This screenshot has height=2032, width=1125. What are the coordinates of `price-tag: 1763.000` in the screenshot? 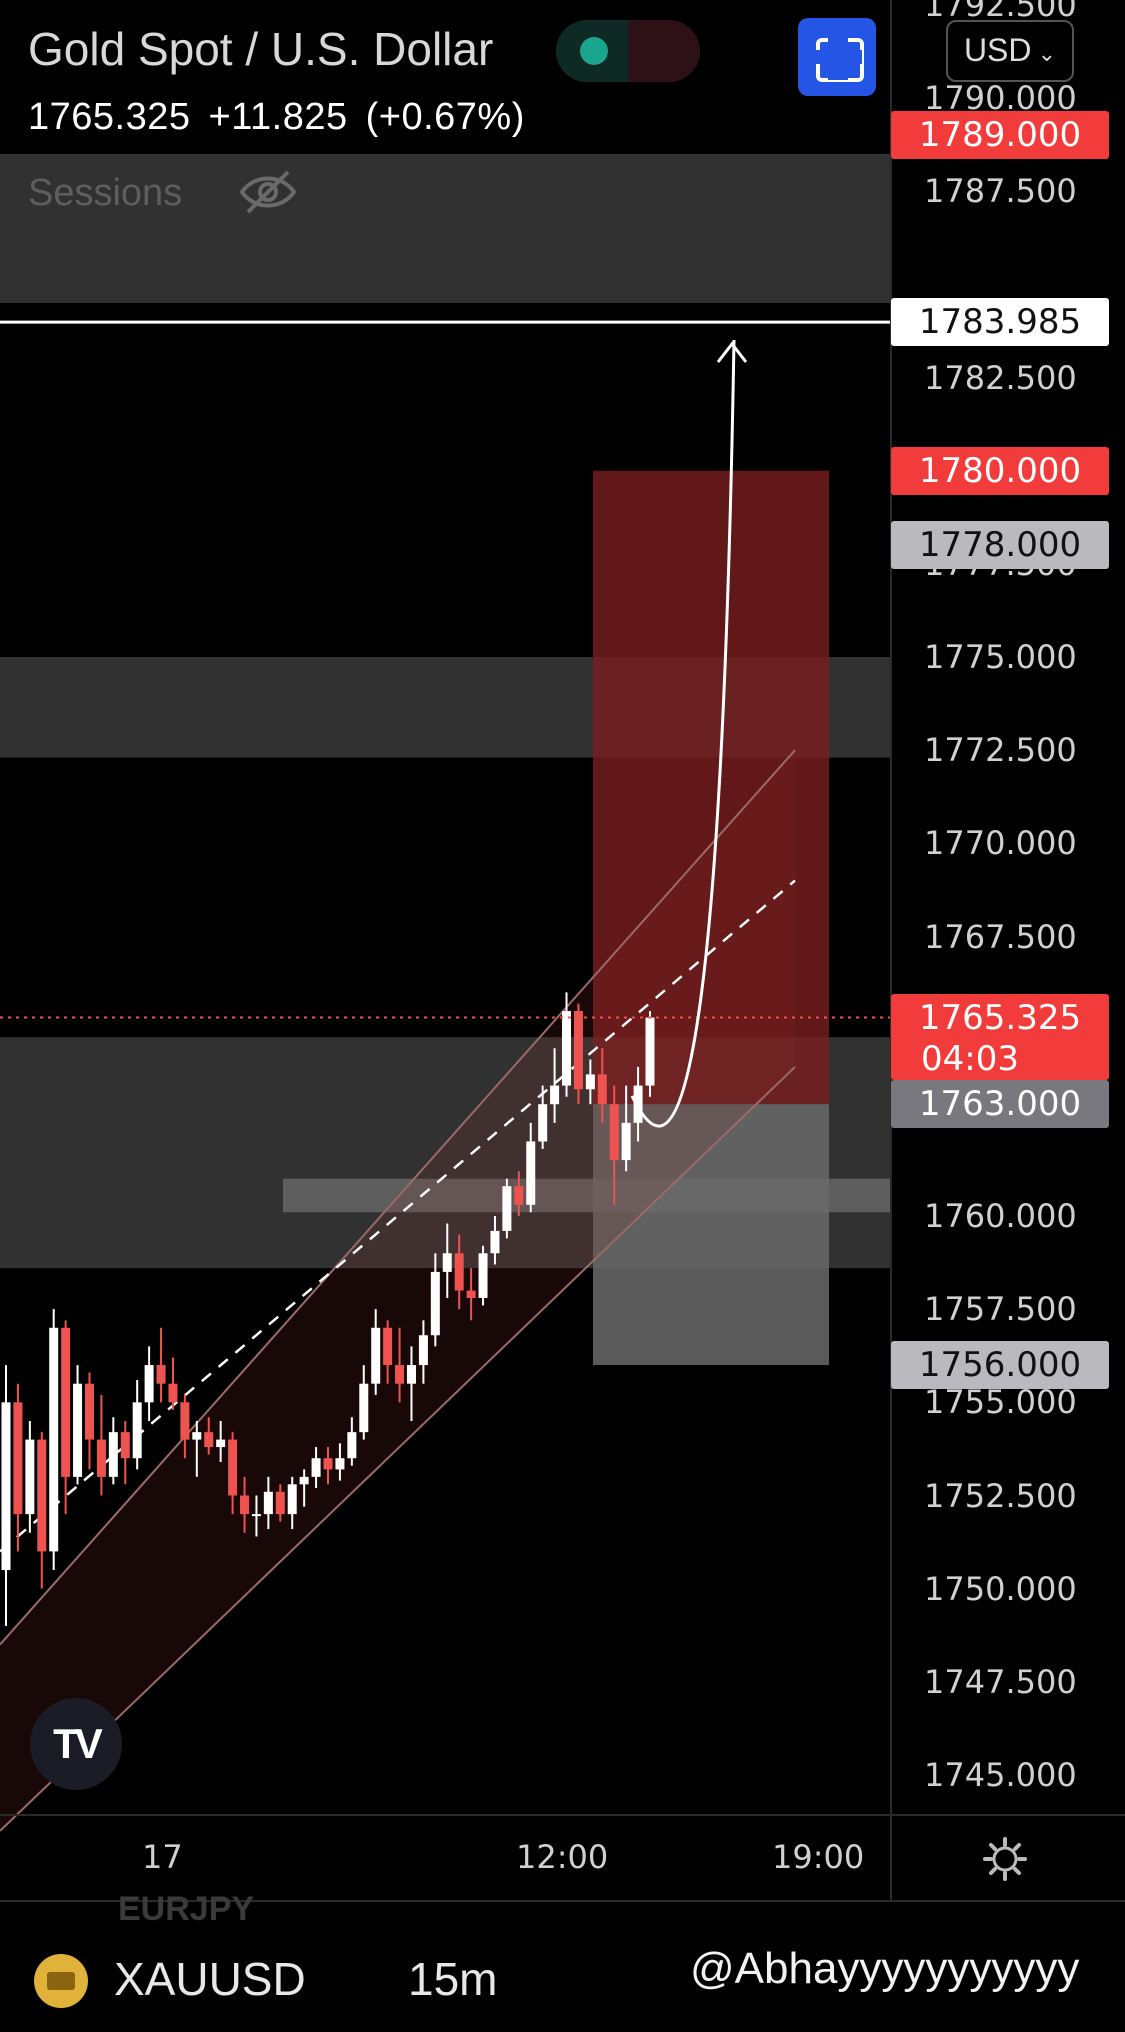 It's located at (1000, 1104).